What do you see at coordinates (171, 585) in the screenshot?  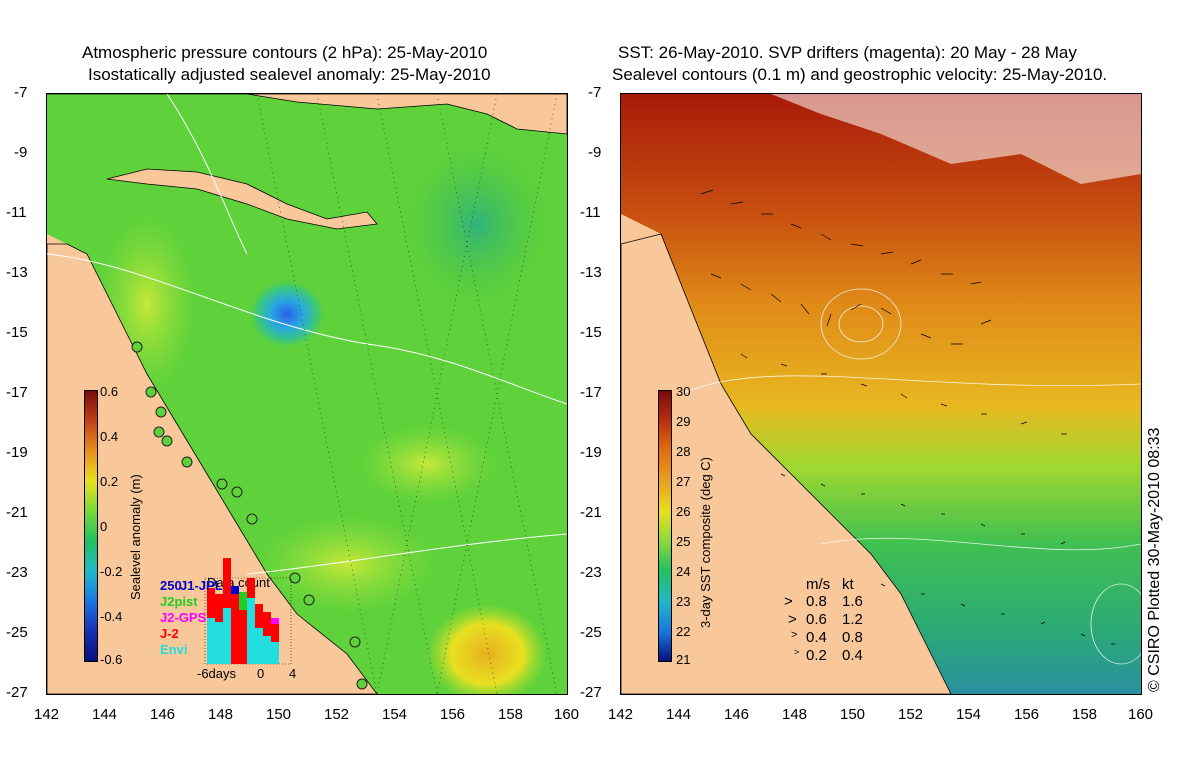 I see `data-count-legend-j1-overlay: 250` at bounding box center [171, 585].